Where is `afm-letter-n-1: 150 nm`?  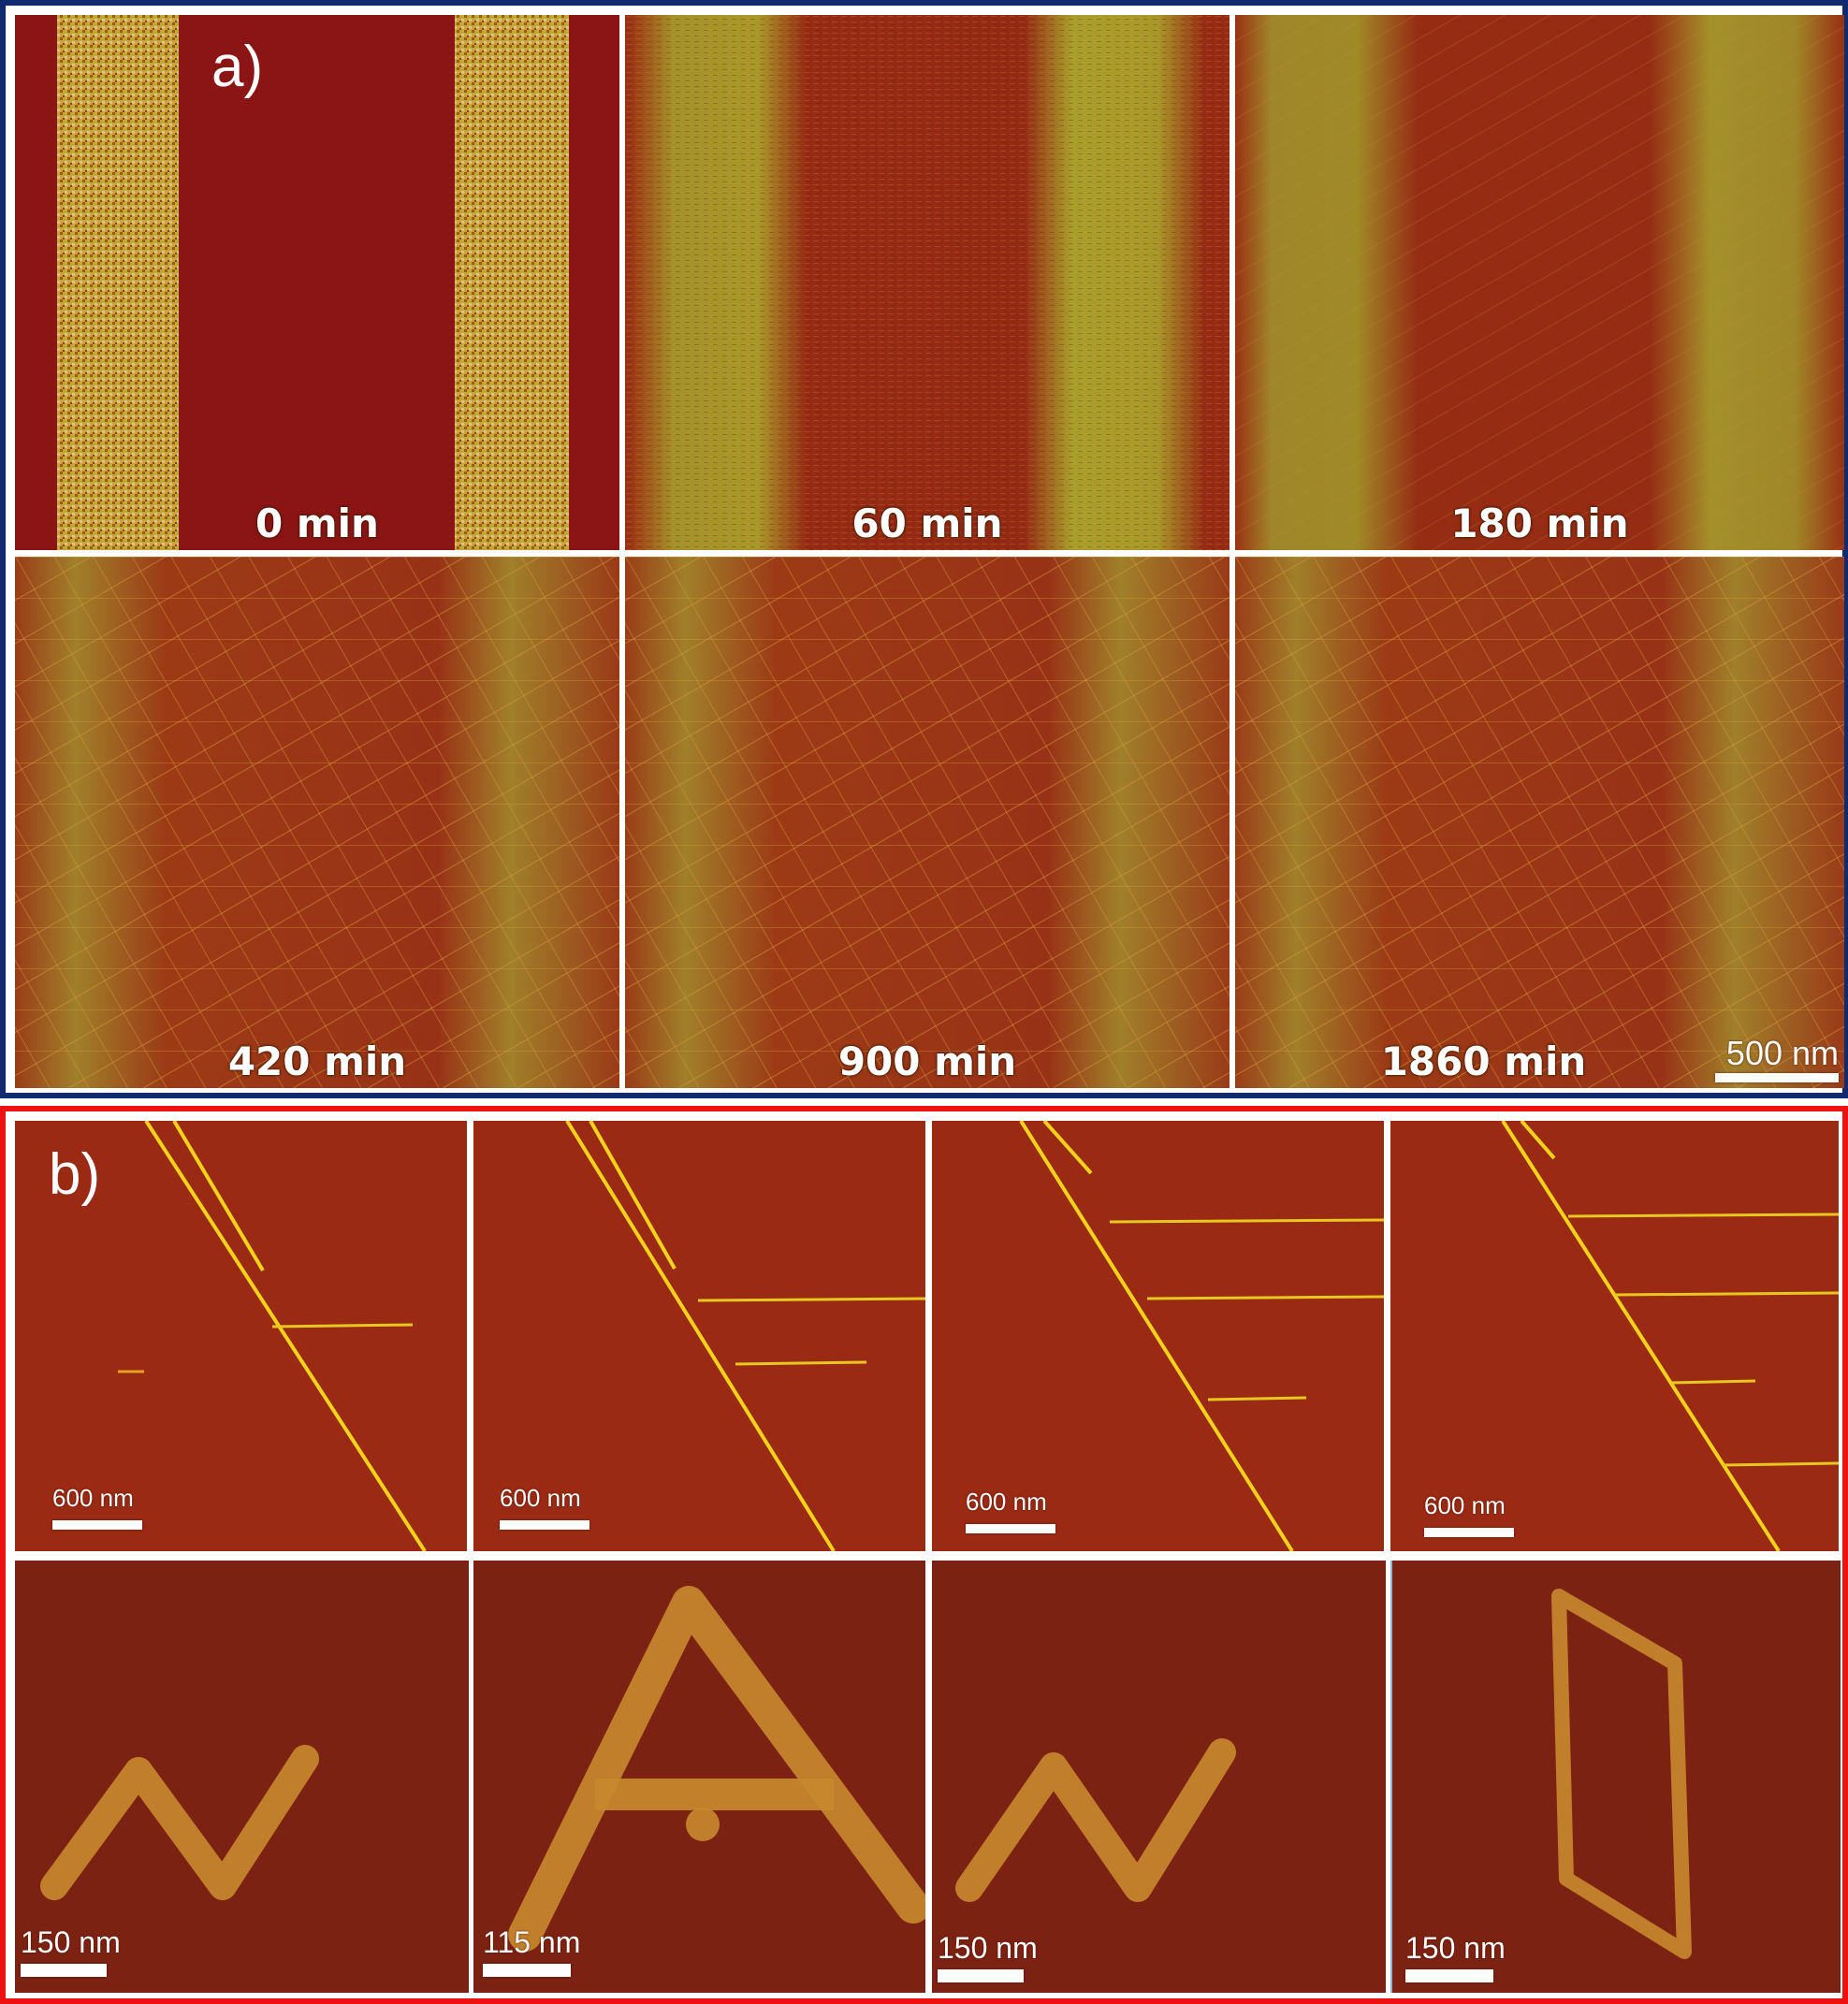
afm-letter-n-1: 150 nm is located at coordinates (242, 1777).